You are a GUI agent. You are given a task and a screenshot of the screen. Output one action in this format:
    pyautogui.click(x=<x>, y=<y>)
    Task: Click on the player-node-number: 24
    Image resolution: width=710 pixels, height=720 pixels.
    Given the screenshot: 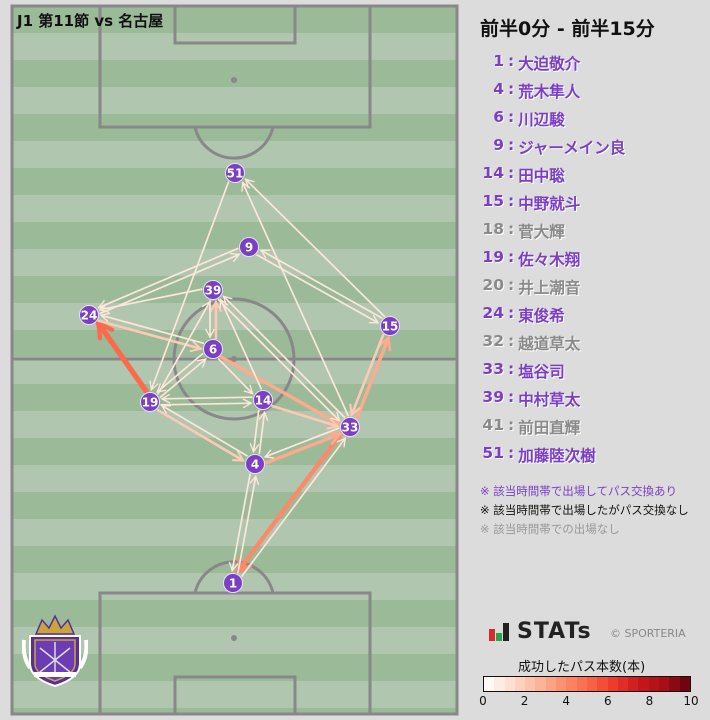 What is the action you would take?
    pyautogui.click(x=89, y=316)
    